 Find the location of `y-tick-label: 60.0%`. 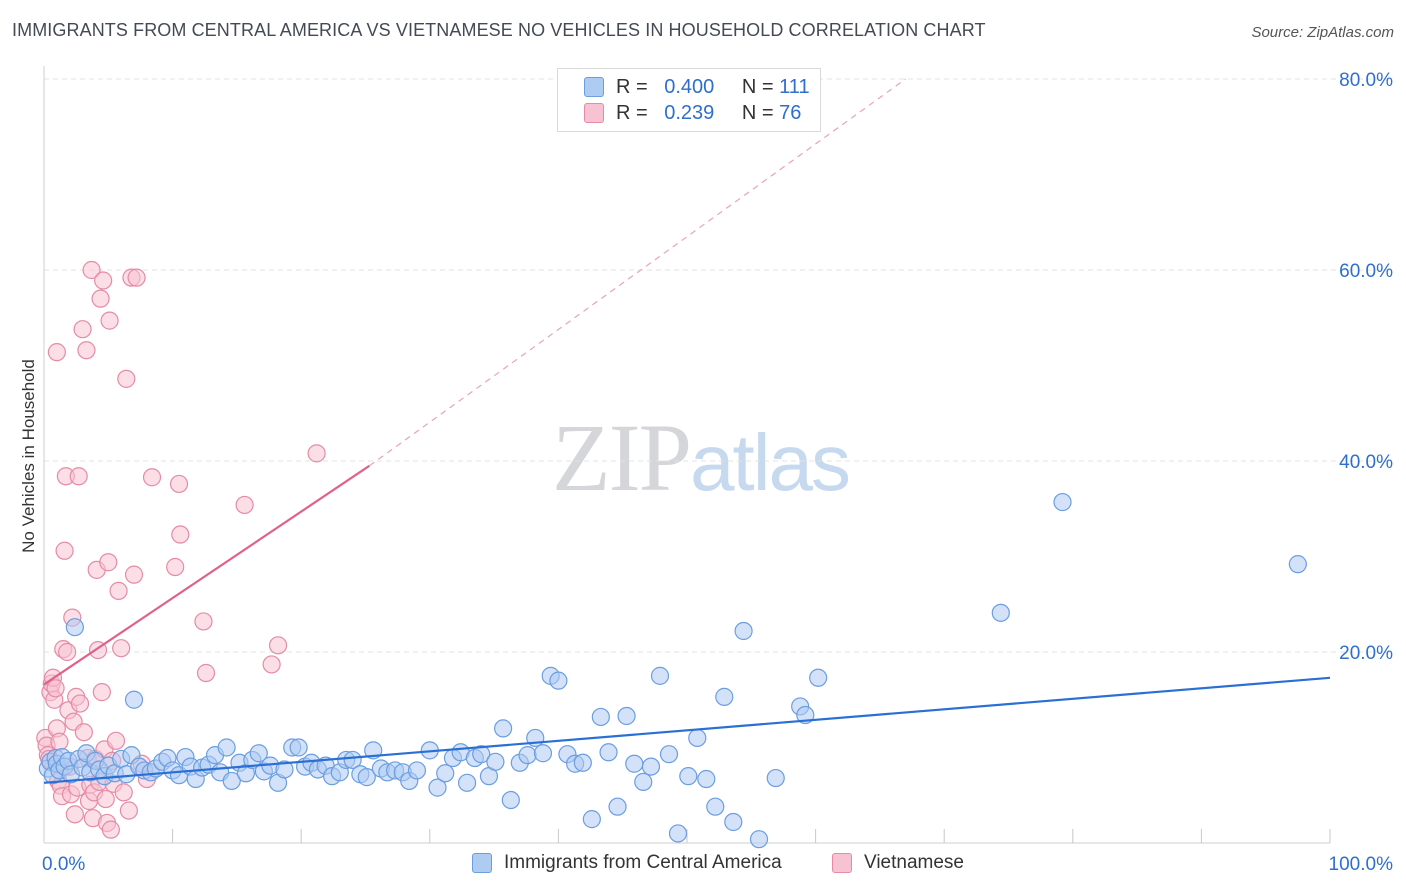

y-tick-label: 60.0% is located at coordinates (1366, 271).